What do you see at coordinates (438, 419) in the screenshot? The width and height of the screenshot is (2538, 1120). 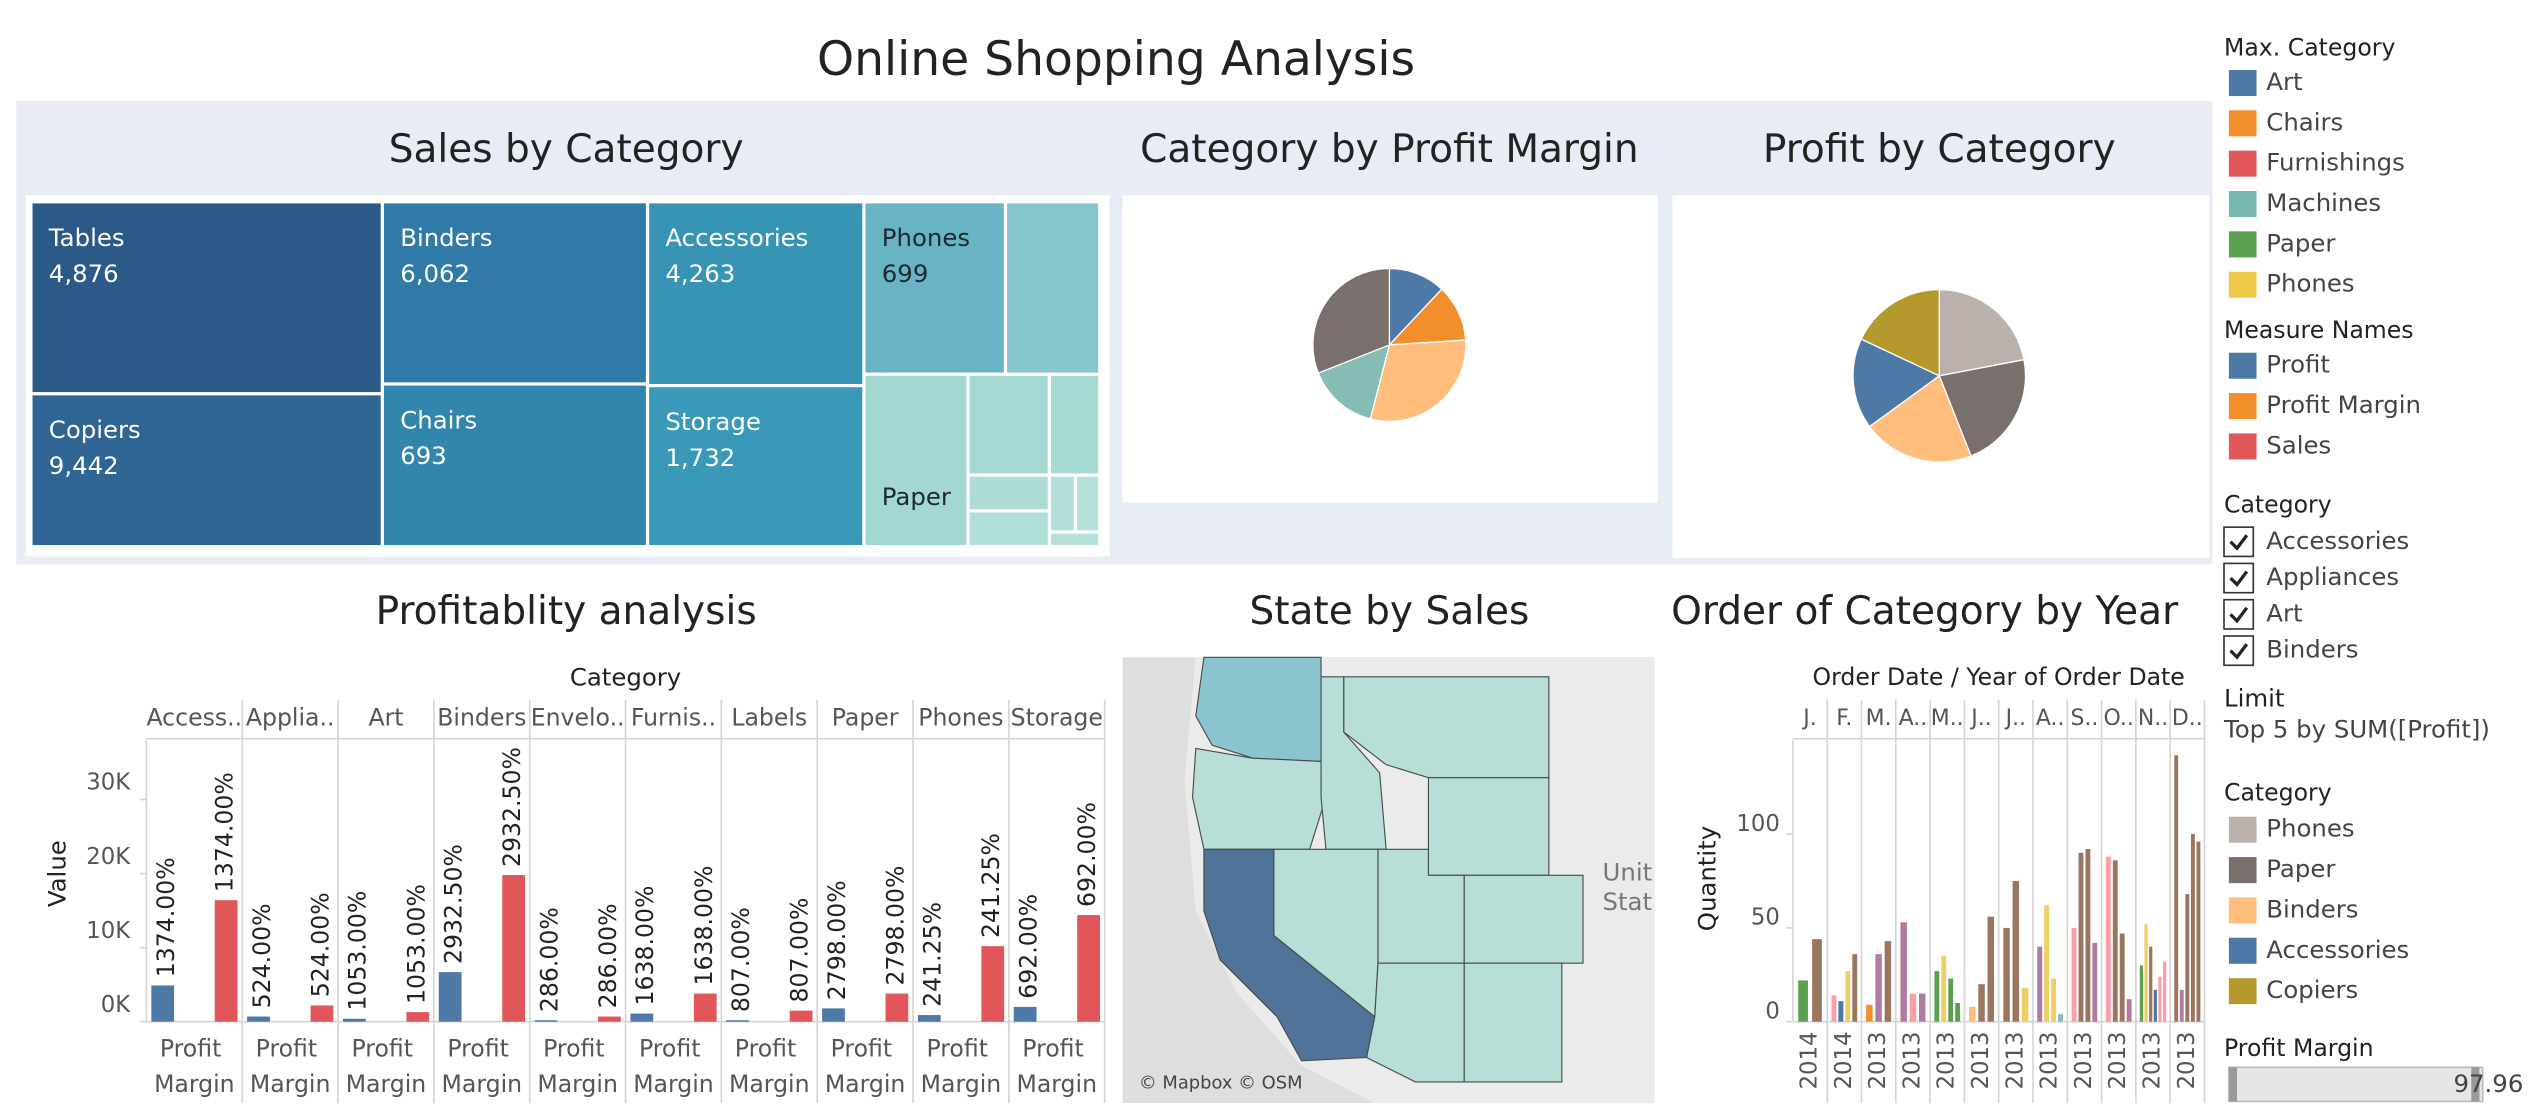 I see `tile-label: Chairs` at bounding box center [438, 419].